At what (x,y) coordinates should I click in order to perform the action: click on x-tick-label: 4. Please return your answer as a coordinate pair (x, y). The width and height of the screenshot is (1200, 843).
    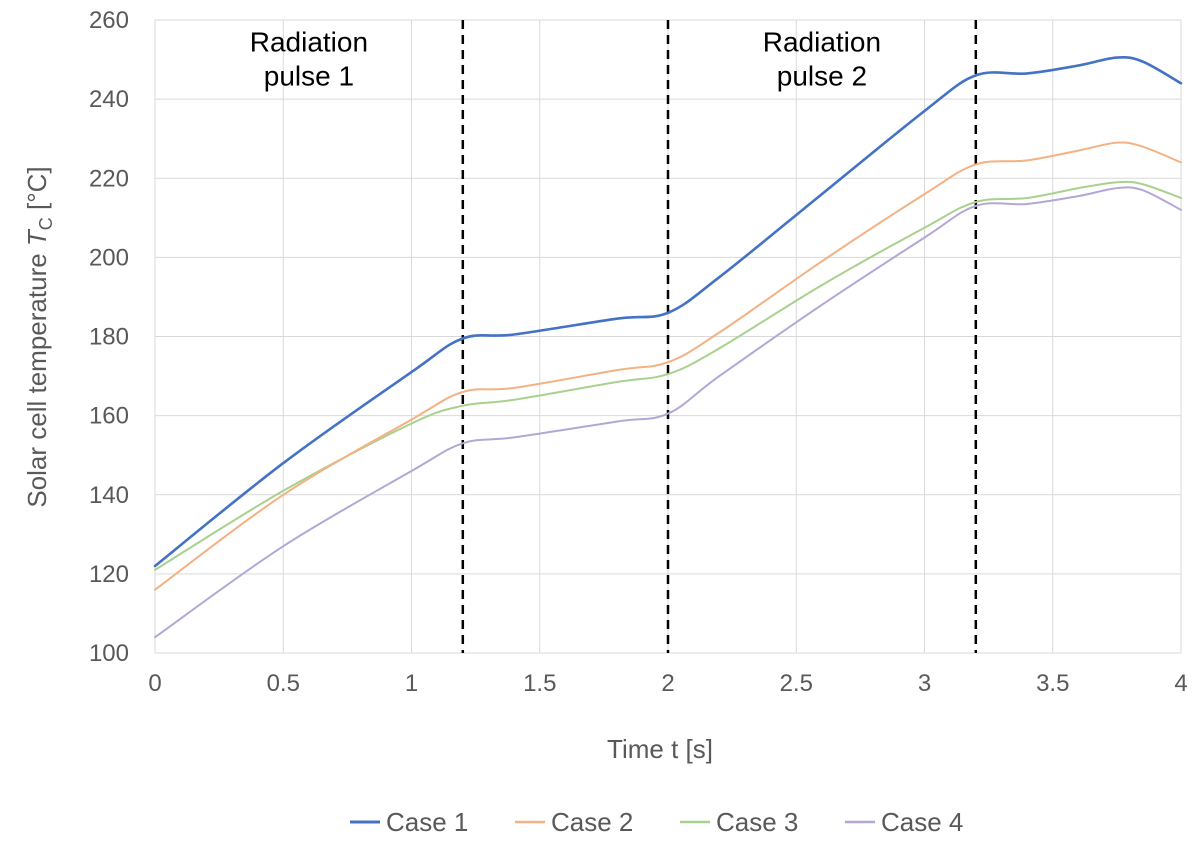
    Looking at the image, I should click on (1180, 683).